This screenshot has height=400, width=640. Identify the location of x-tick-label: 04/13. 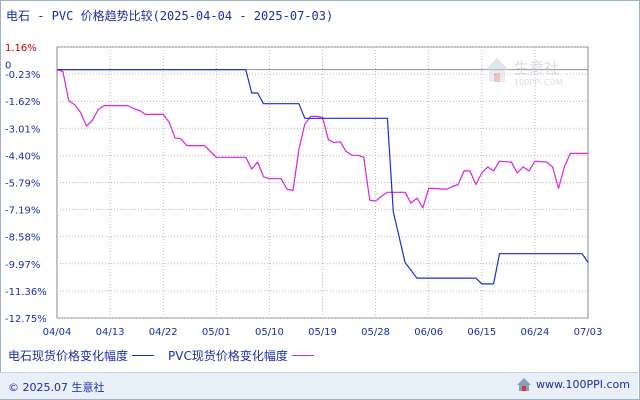
(110, 332).